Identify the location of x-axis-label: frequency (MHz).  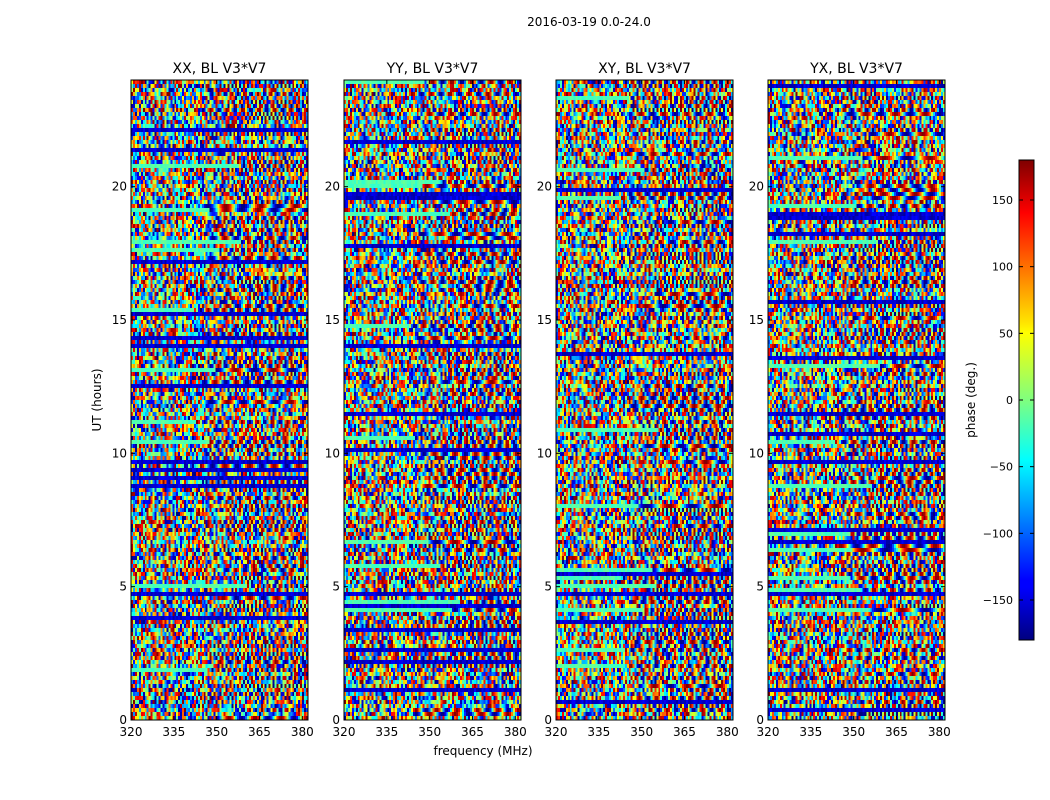
(482, 751).